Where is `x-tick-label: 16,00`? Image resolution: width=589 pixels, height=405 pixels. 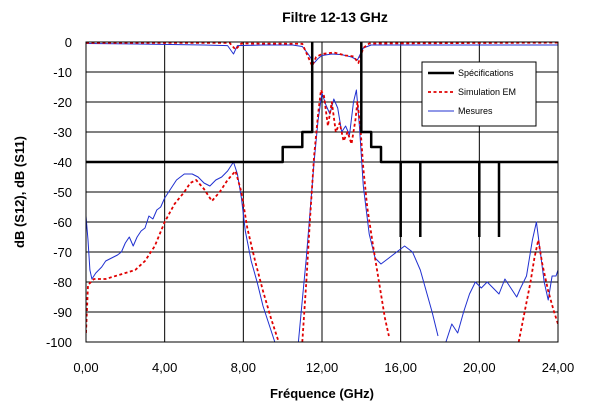
x-tick-label: 16,00 is located at coordinates (400, 367).